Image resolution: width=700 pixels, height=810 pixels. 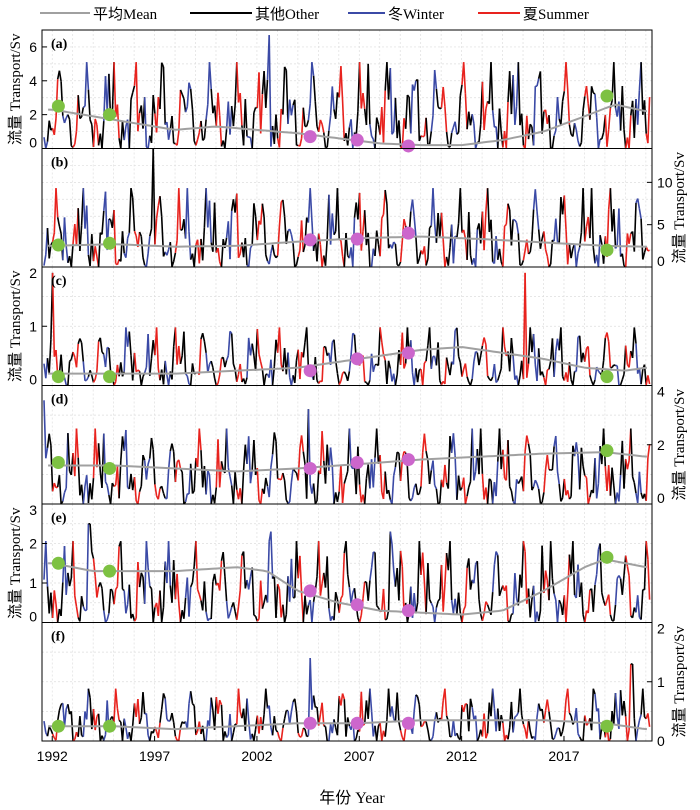 What do you see at coordinates (59, 400) in the screenshot?
I see `panel-label: (d)` at bounding box center [59, 400].